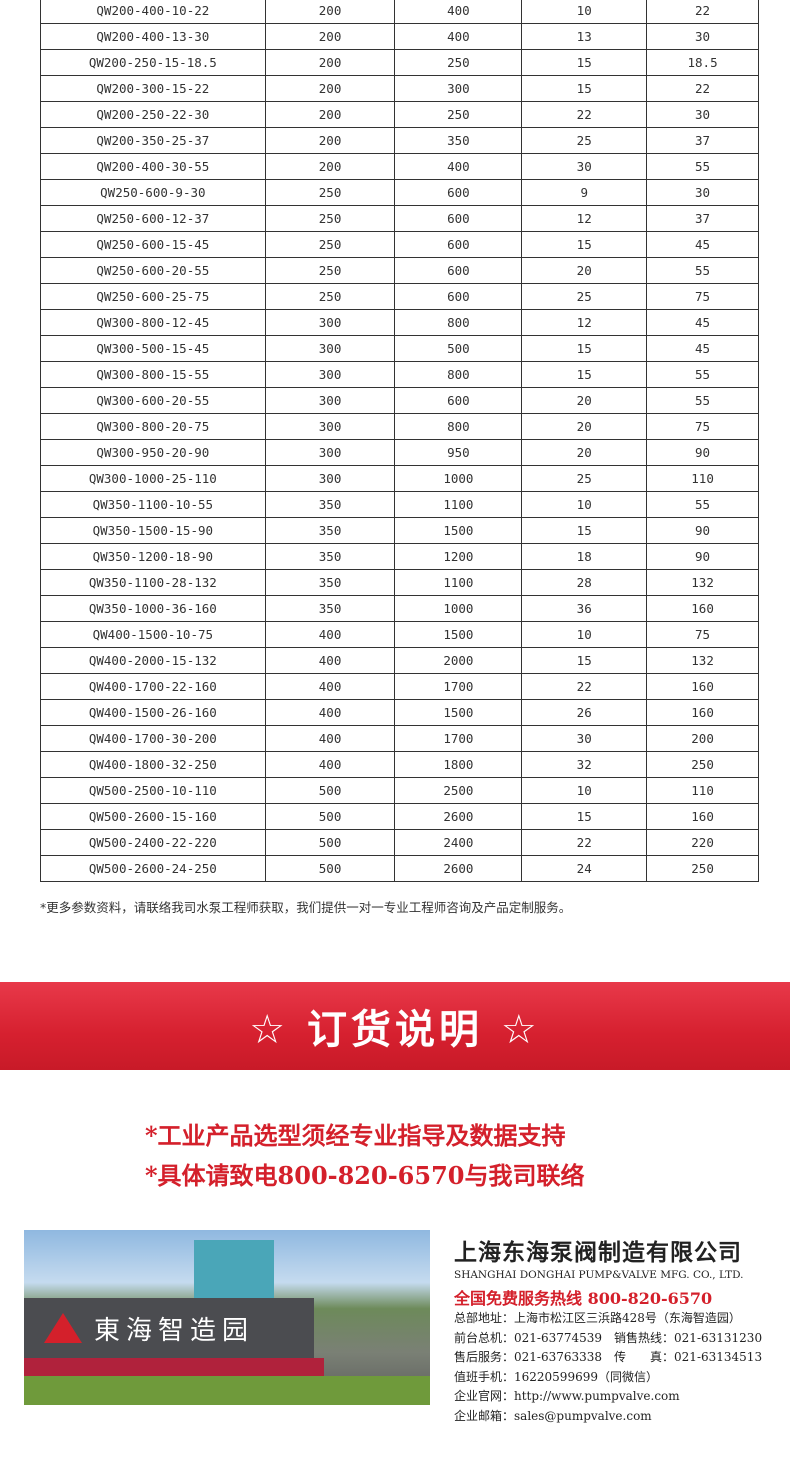 The image size is (790, 1479). I want to click on table-row: QW200-350-25-37 200 350 25 37, so click(399, 140).